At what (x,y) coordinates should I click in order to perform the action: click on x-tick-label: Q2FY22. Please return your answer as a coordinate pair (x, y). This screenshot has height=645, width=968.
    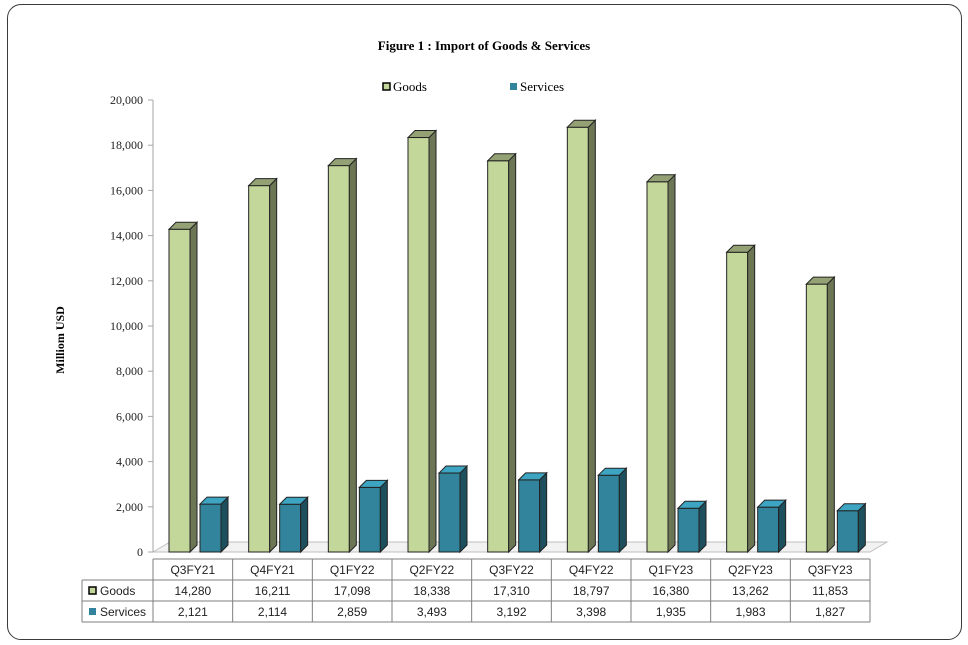
    Looking at the image, I should click on (431, 570).